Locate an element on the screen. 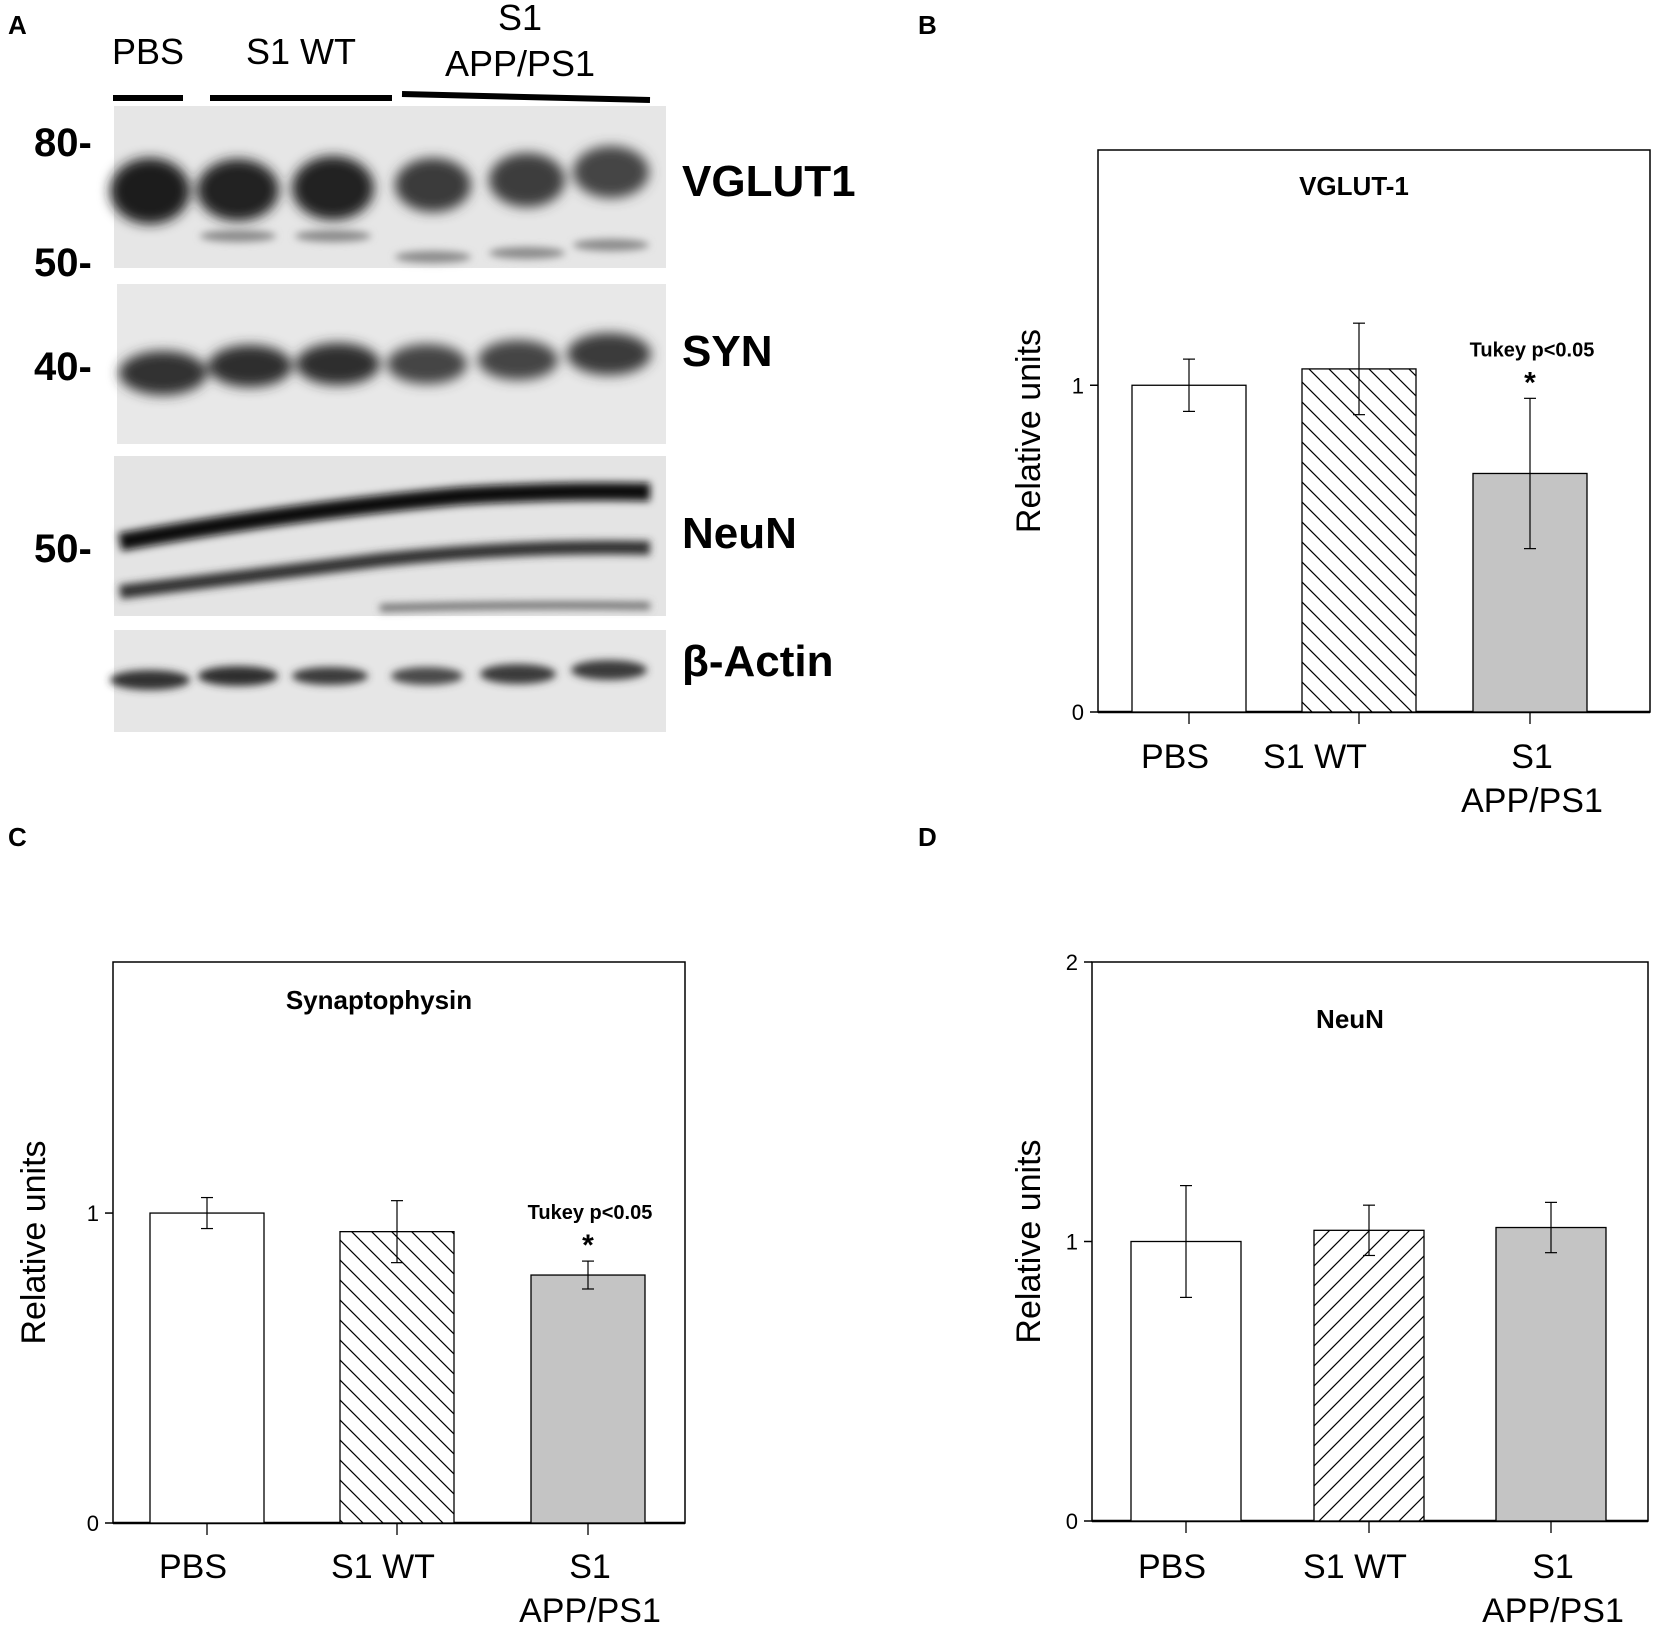 The height and width of the screenshot is (1635, 1655). chart-b-category-label-1: S1 WT is located at coordinates (1315, 757).